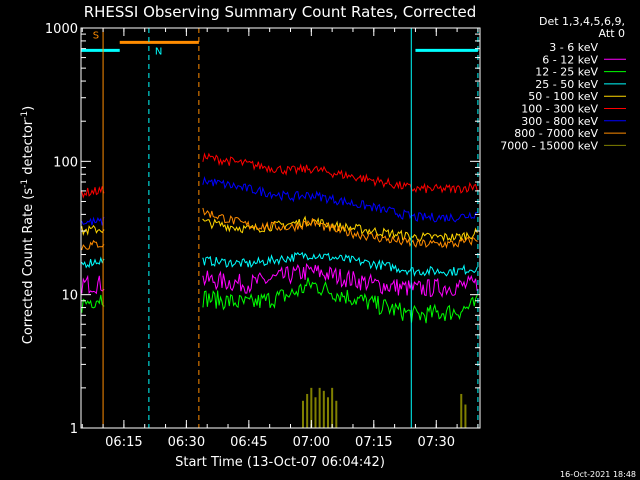 The width and height of the screenshot is (640, 480). Describe the element at coordinates (123, 442) in the screenshot. I see `x-tick-label: 06:15` at that location.